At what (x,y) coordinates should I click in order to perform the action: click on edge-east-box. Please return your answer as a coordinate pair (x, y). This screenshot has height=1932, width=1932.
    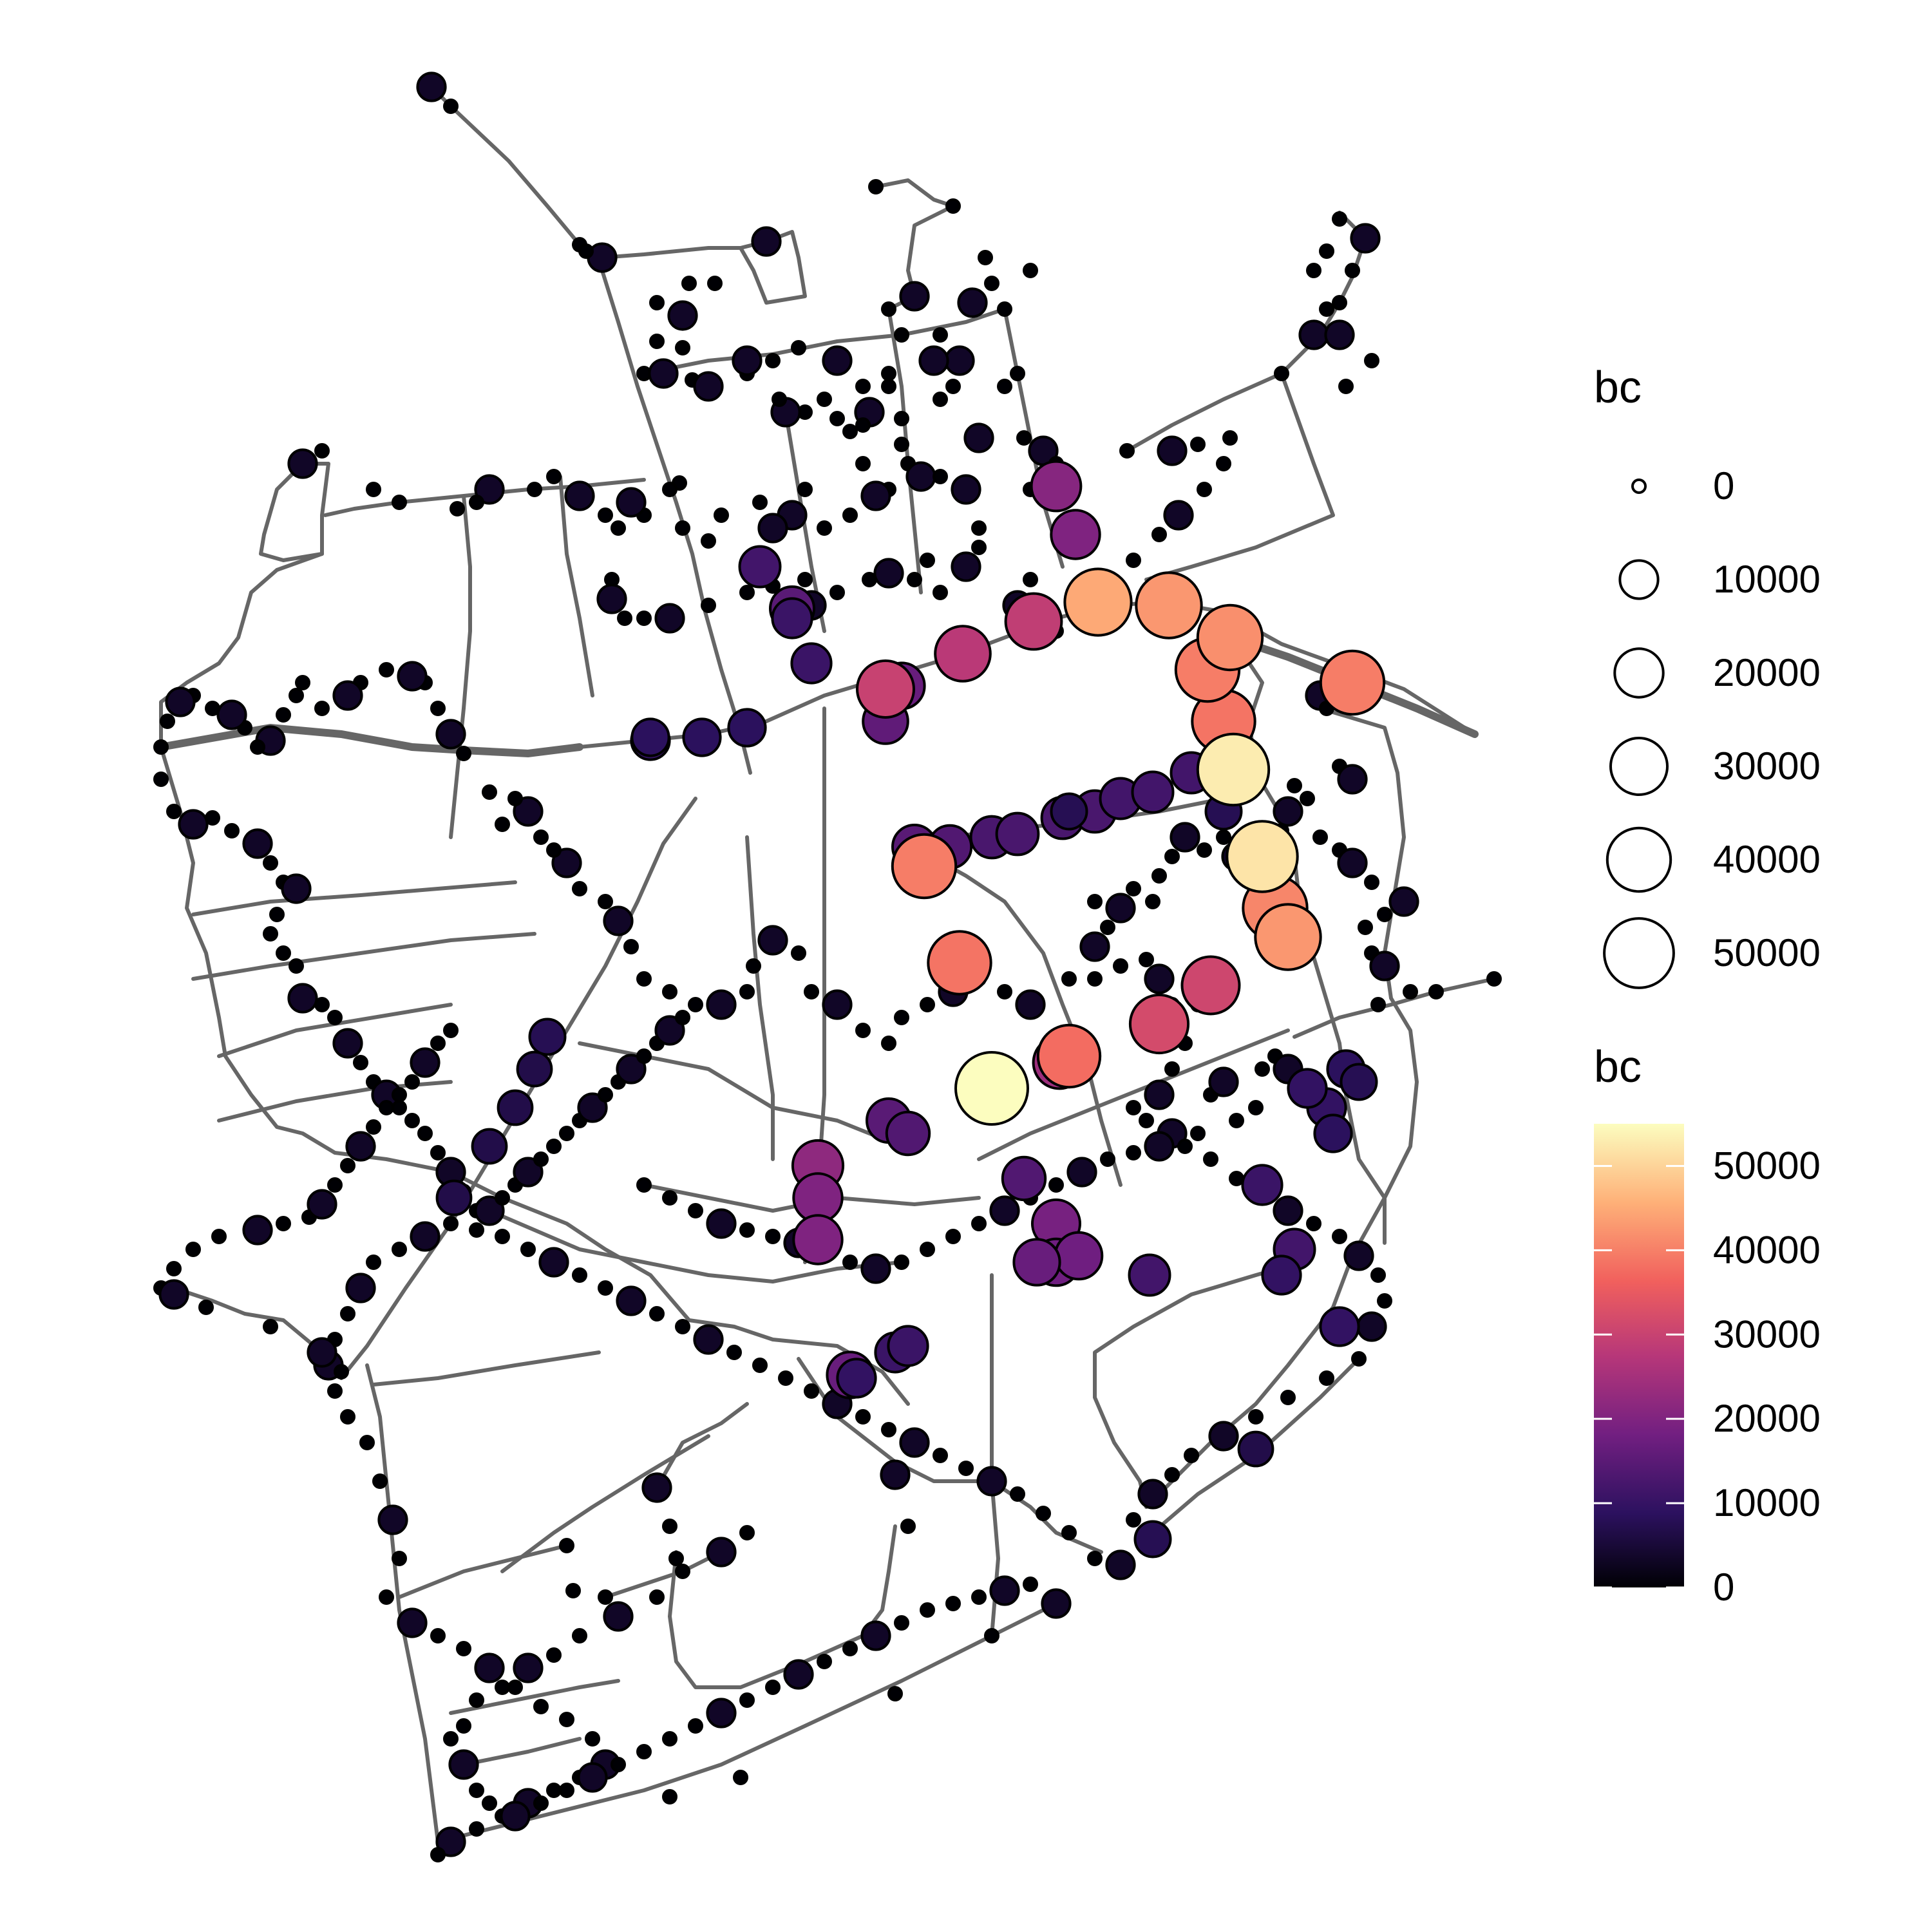
    Looking at the image, I should click on (1239, 477).